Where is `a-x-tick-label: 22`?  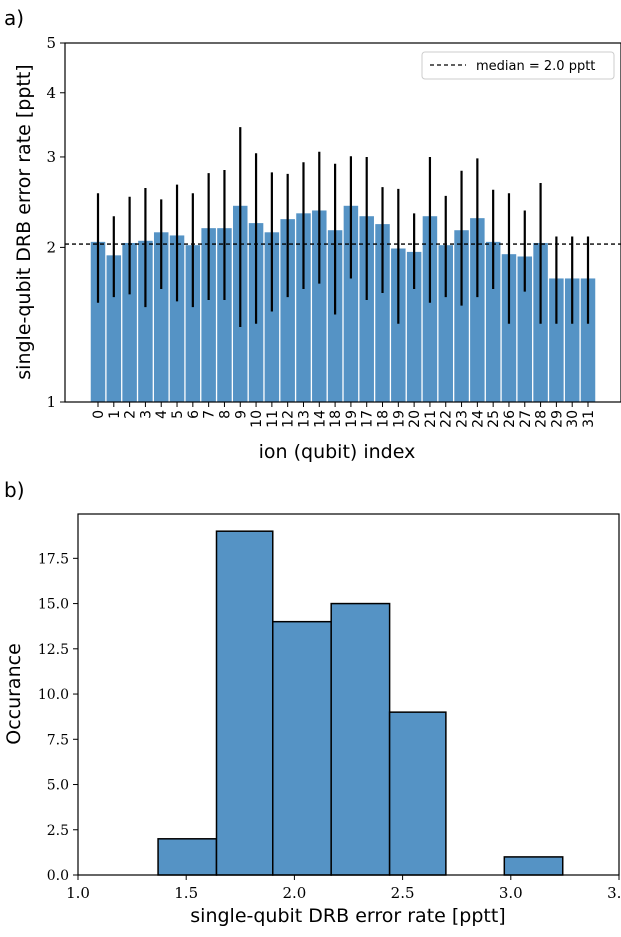
a-x-tick-label: 22 is located at coordinates (447, 419).